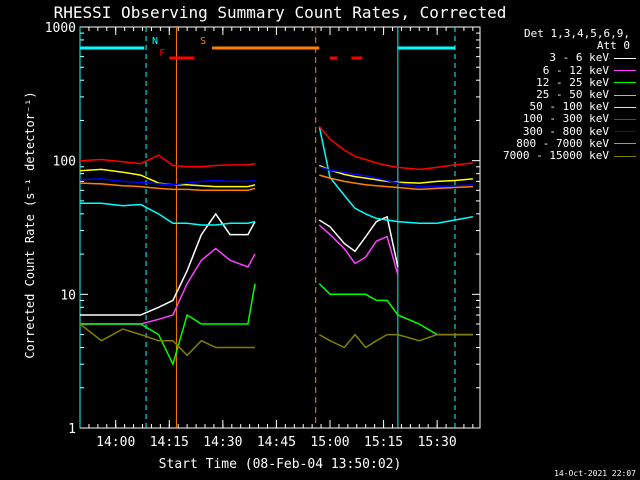 The image size is (640, 480). I want to click on legend-item: 25 - 50 keV, so click(562, 95).